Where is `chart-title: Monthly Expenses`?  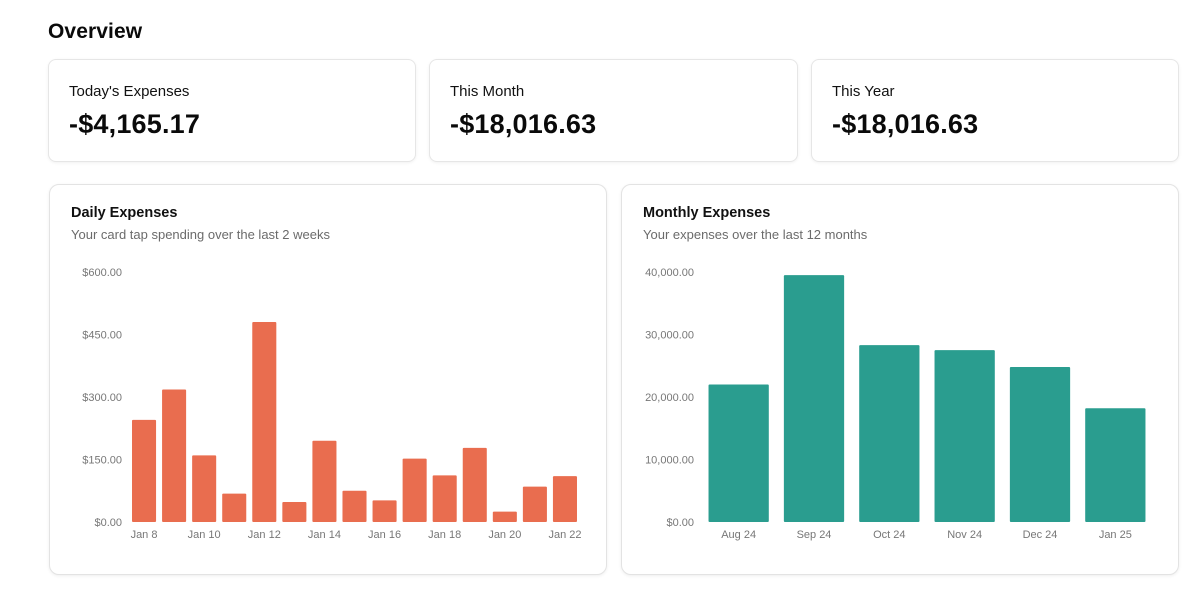
chart-title: Monthly Expenses is located at coordinates (707, 213).